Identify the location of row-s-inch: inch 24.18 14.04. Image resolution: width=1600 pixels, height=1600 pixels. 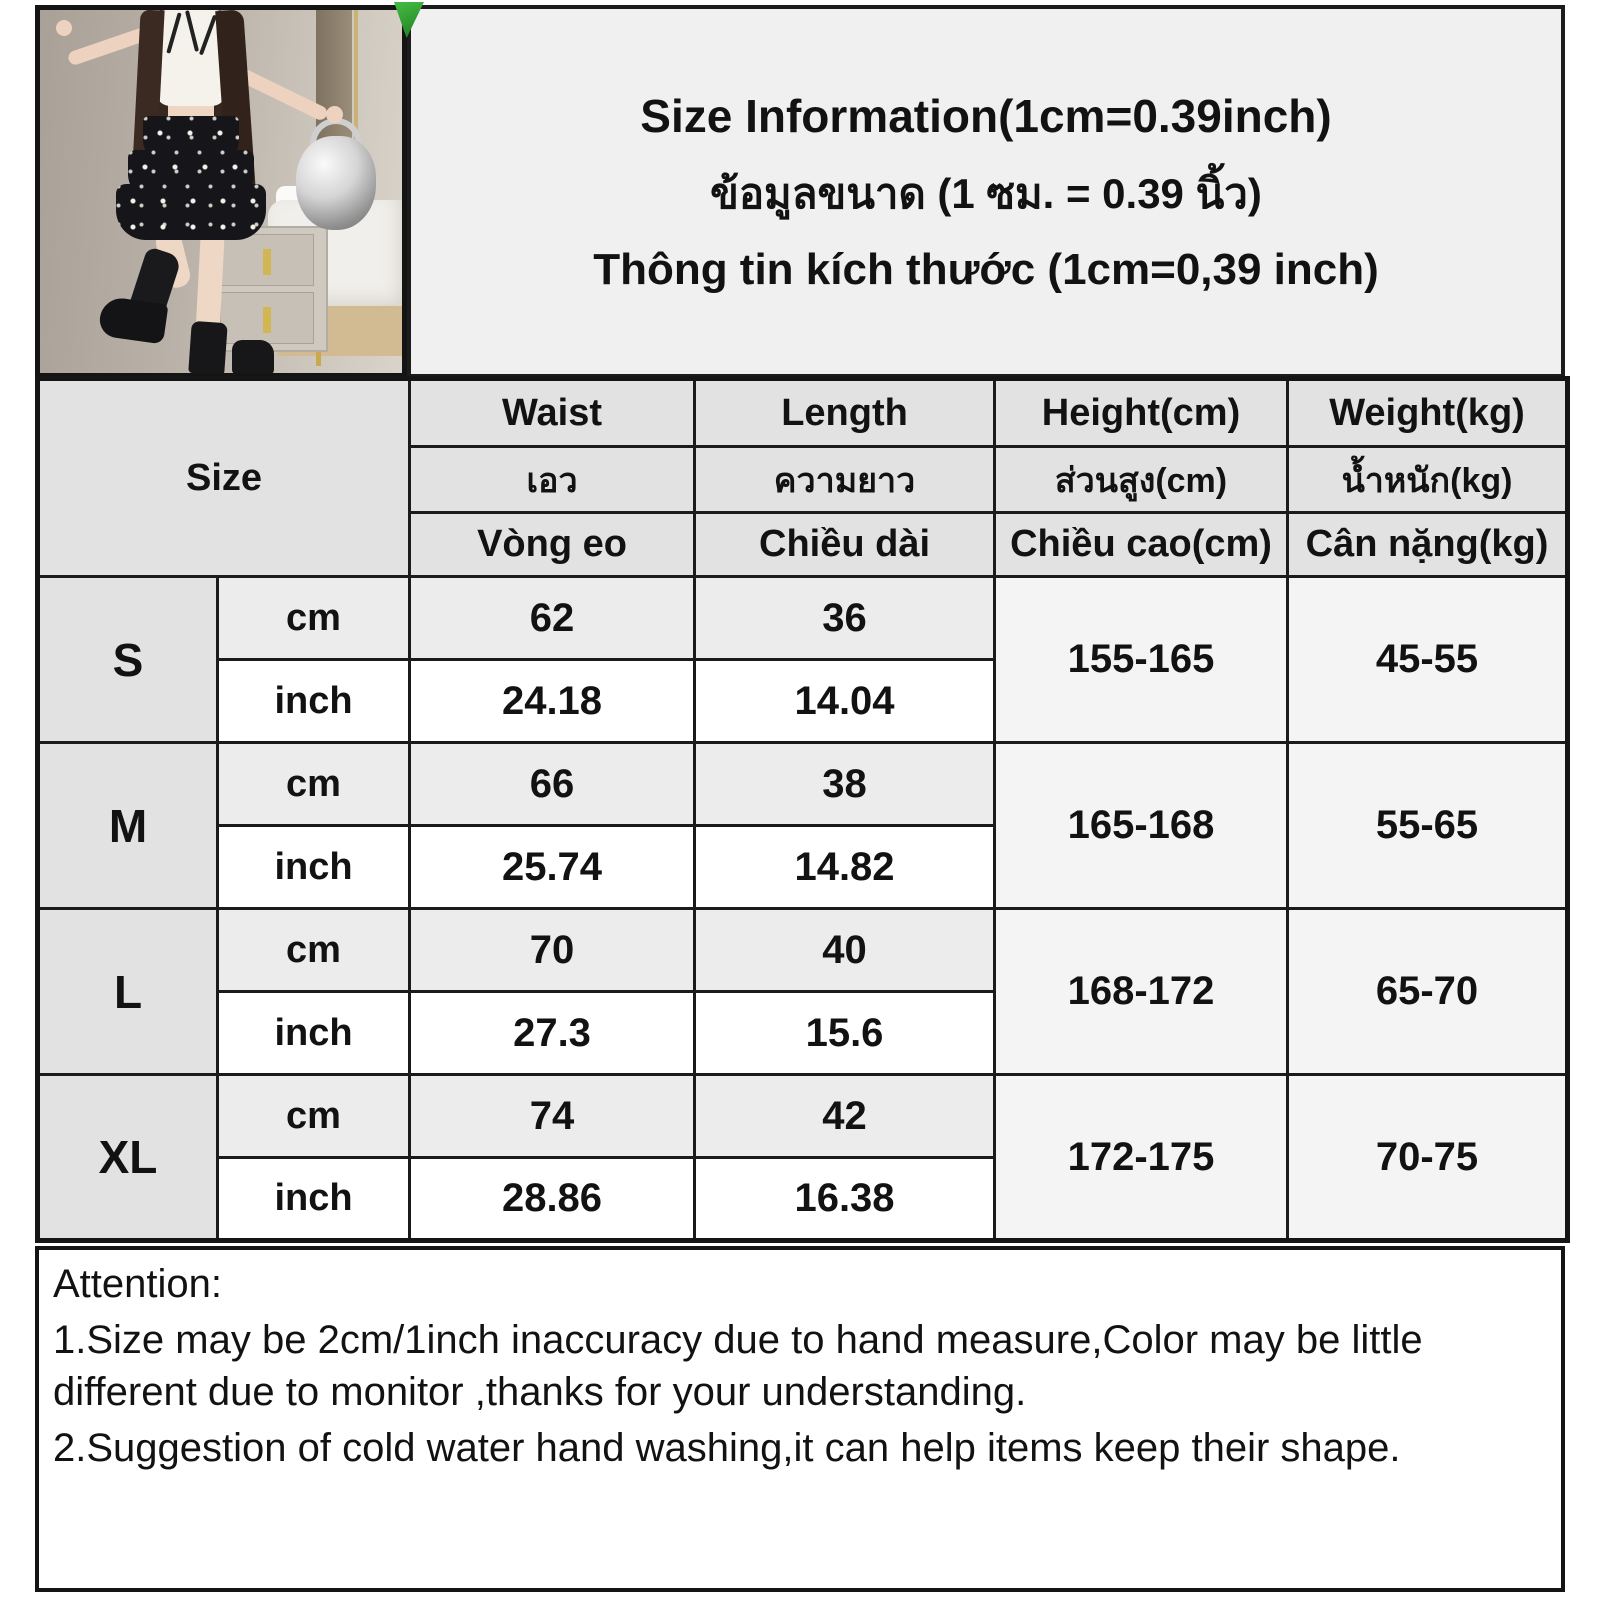
(803, 701).